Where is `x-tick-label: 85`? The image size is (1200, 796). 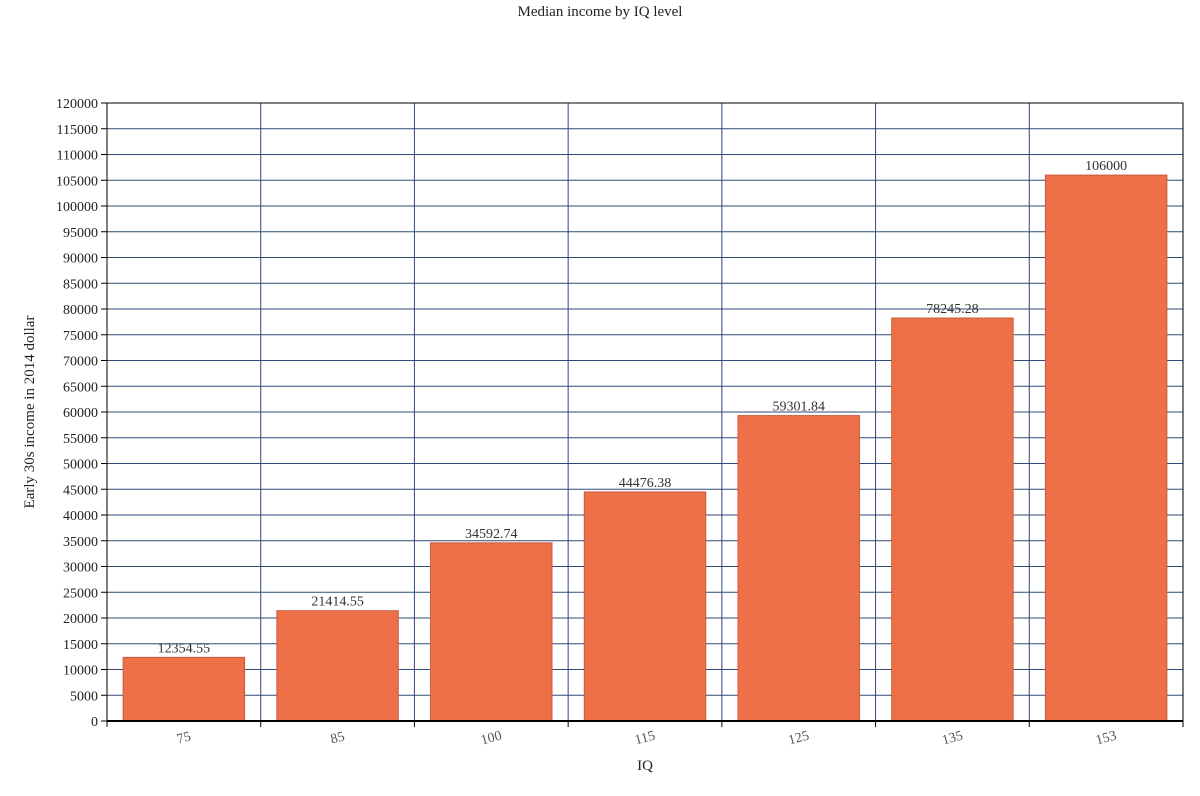 x-tick-label: 85 is located at coordinates (337, 738).